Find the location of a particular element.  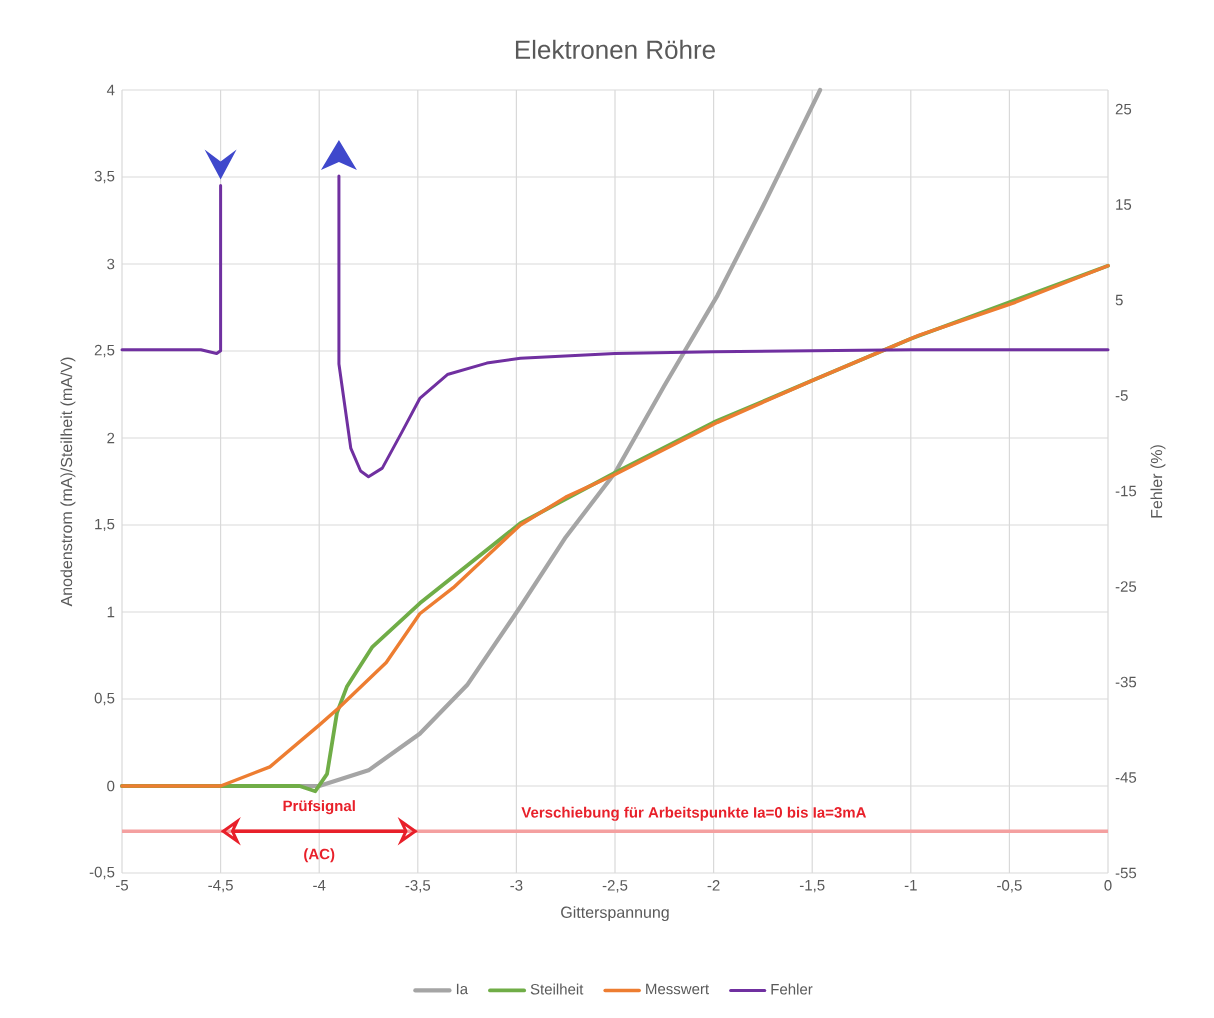

y2-tick-label: -35 is located at coordinates (1126, 682).